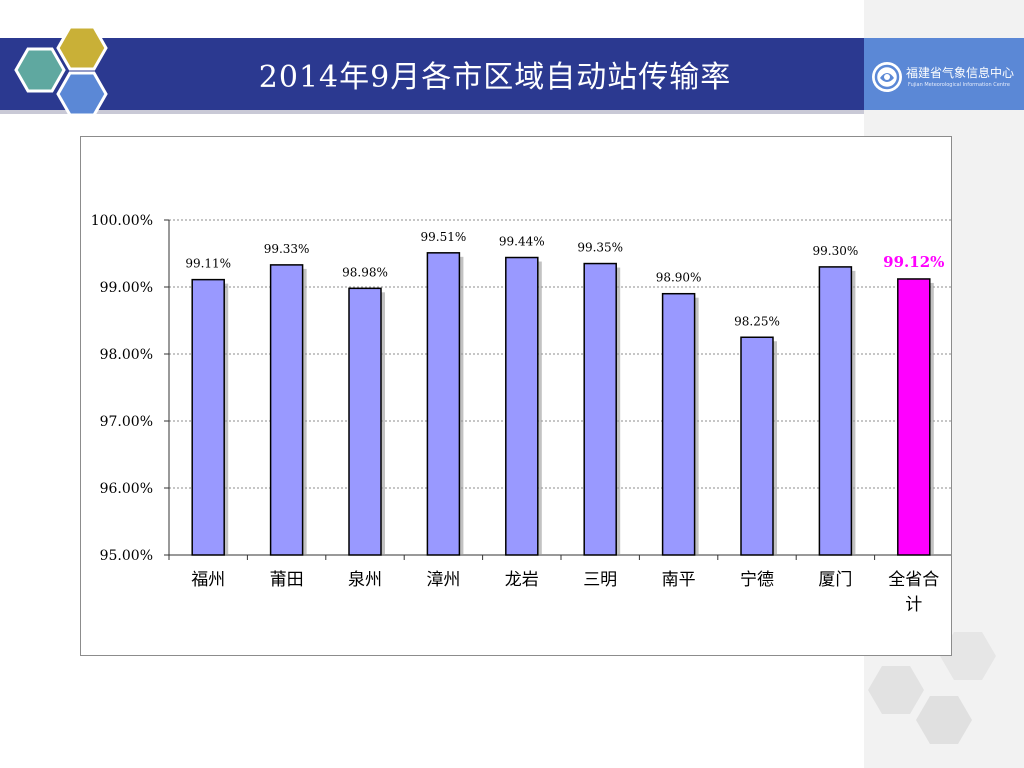 The height and width of the screenshot is (768, 1024). Describe the element at coordinates (522, 242) in the screenshot. I see `data-label: 99.44%` at that location.